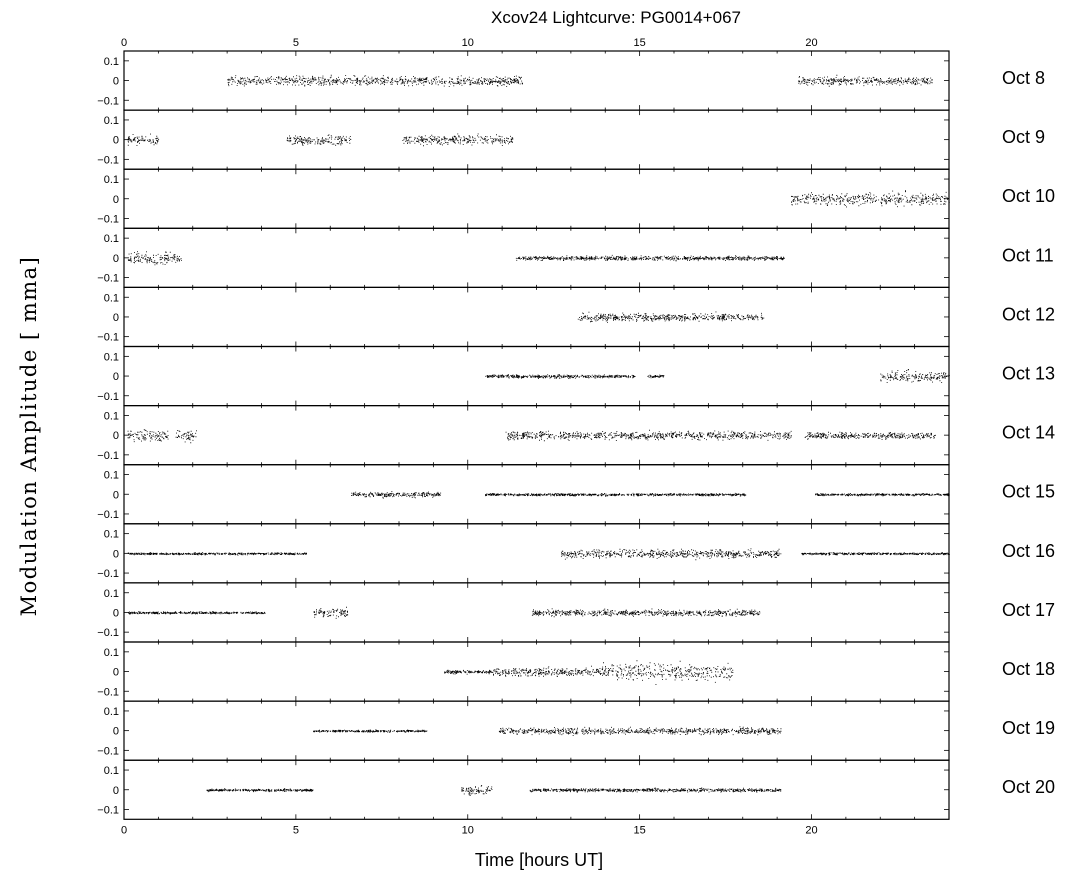  I want to click on x-tick-label-top: 20, so click(811, 43).